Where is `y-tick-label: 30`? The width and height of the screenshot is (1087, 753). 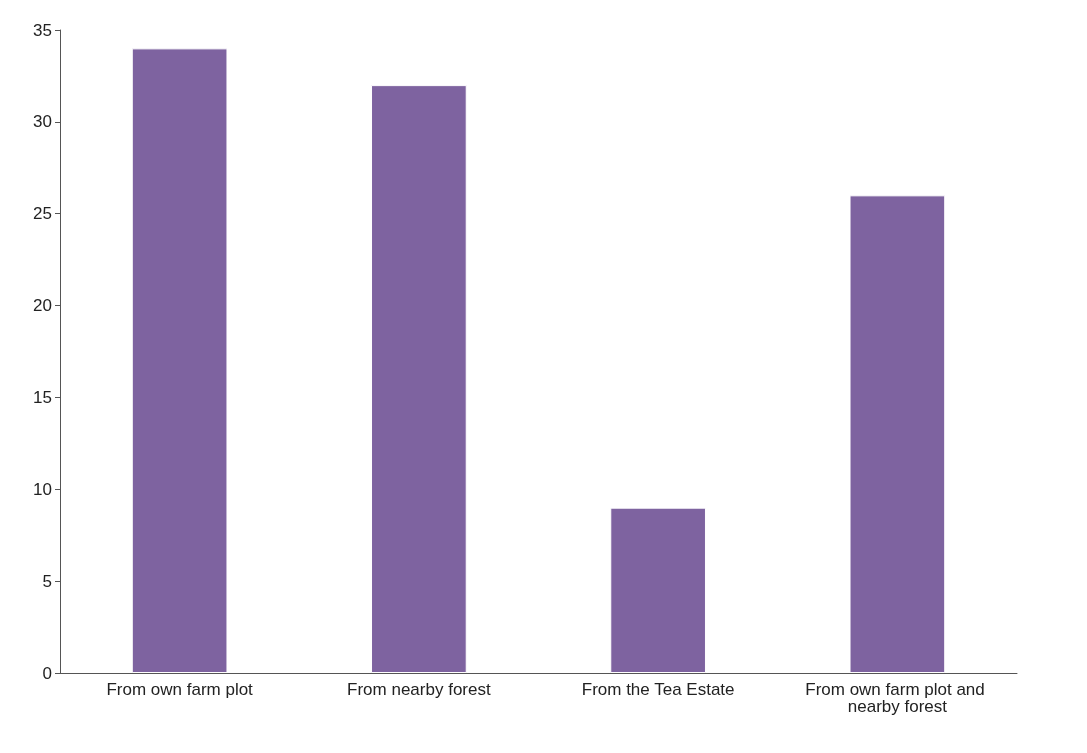 y-tick-label: 30 is located at coordinates (42, 122).